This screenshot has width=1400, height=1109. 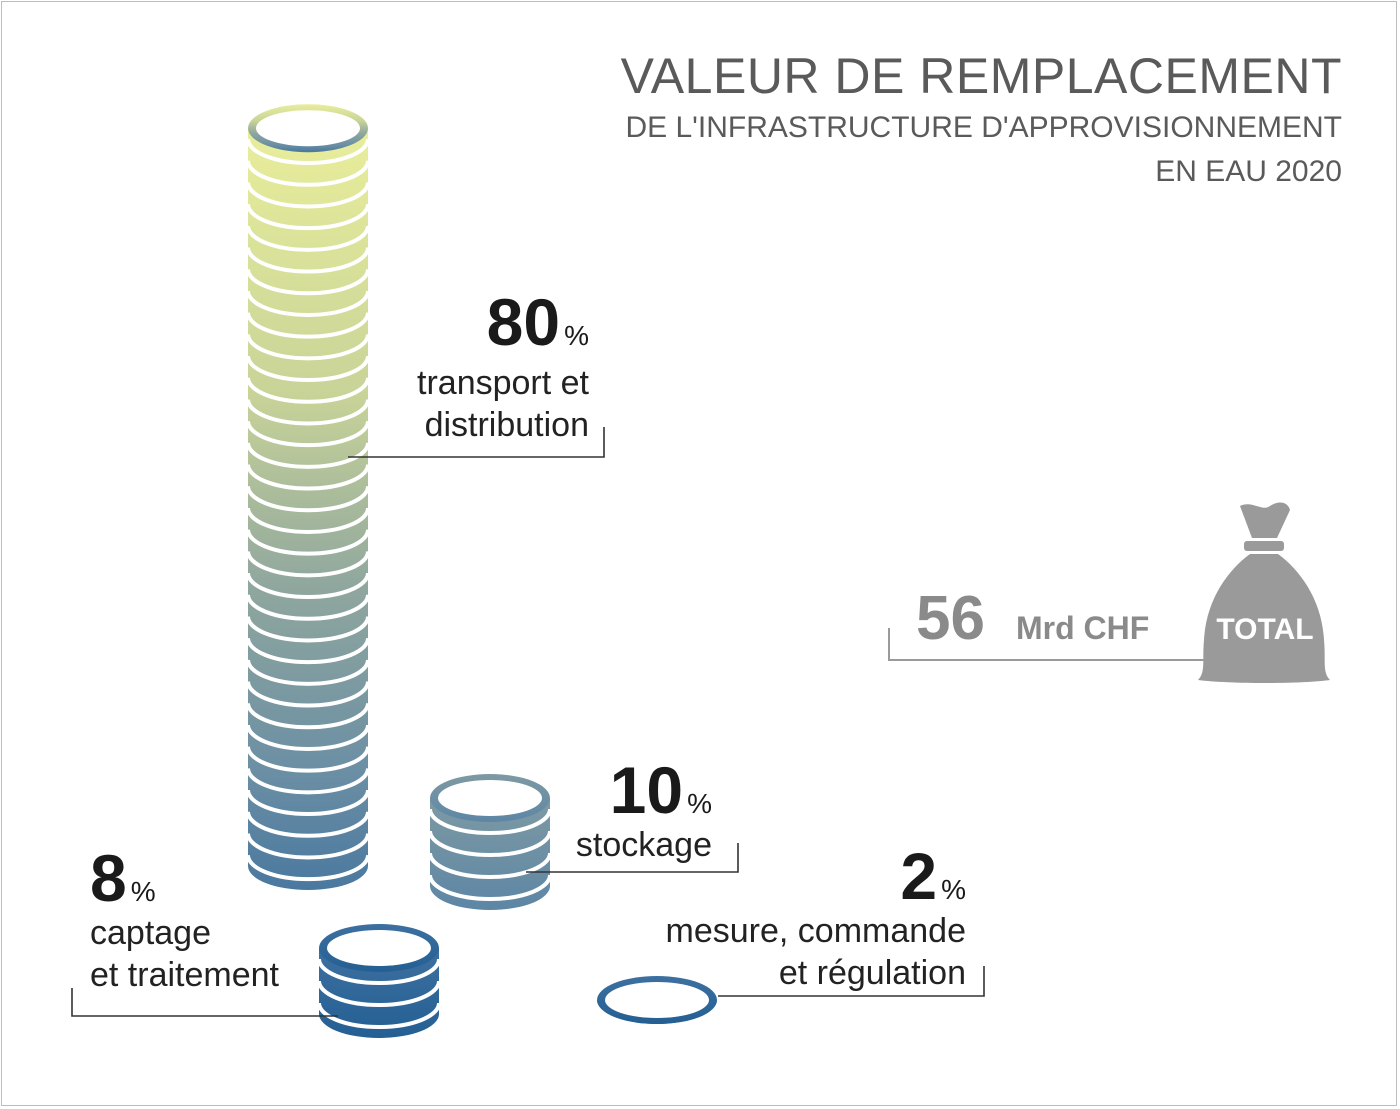 I want to click on label-captage-line2: et traitement, so click(x=184, y=975).